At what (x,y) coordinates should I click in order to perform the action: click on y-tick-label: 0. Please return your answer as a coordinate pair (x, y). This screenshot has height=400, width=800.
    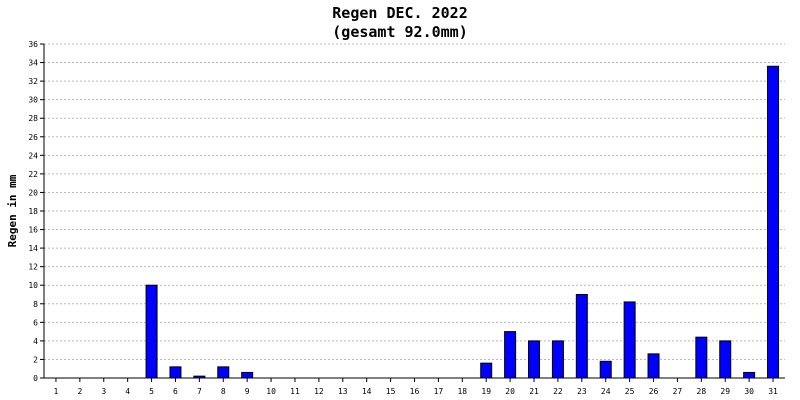
    Looking at the image, I should click on (35, 378).